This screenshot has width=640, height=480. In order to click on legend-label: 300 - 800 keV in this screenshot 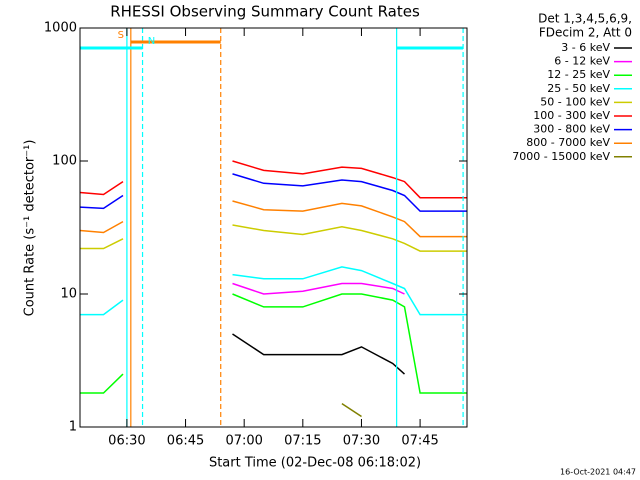, I will do `click(571, 129)`.